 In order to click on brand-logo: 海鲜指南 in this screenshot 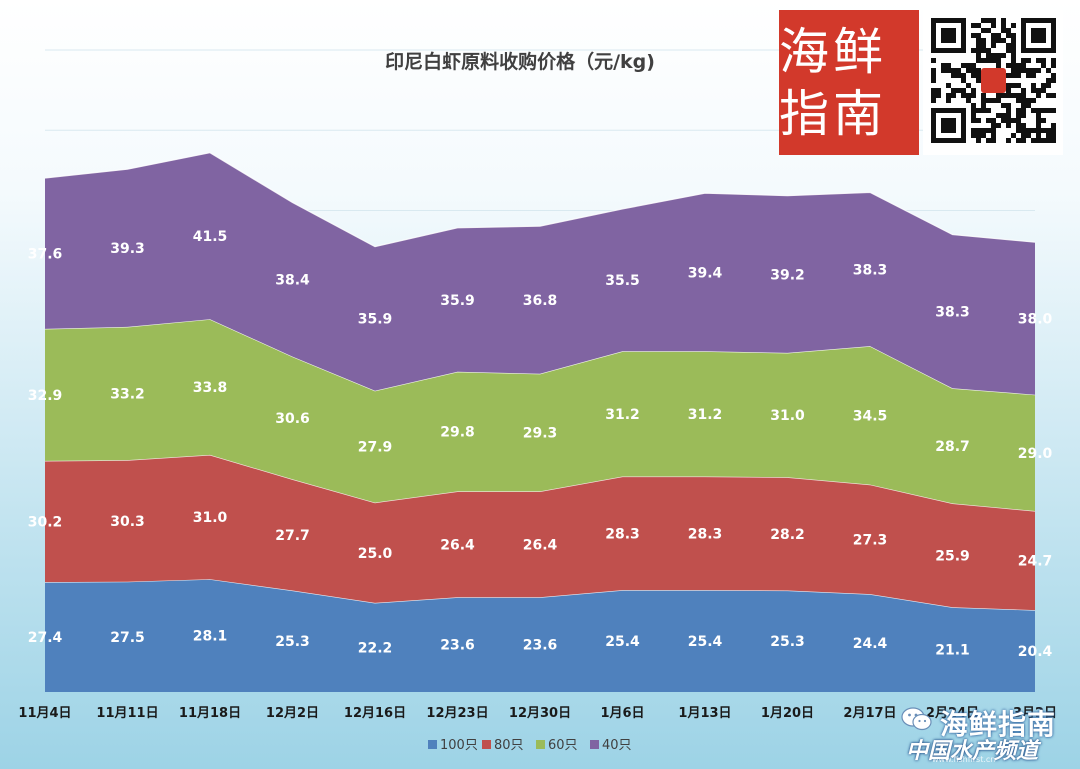, I will do `click(849, 82)`.